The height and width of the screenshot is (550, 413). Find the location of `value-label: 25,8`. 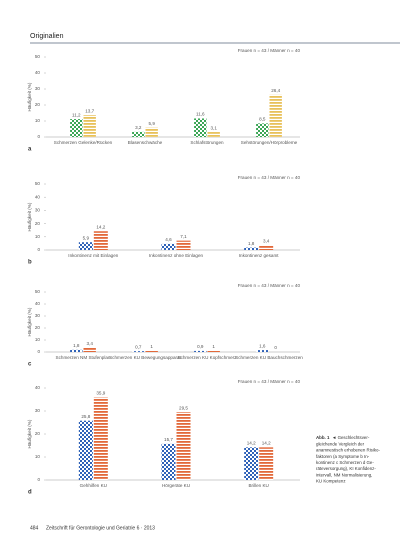

value-label: 25,8 is located at coordinates (85, 416).